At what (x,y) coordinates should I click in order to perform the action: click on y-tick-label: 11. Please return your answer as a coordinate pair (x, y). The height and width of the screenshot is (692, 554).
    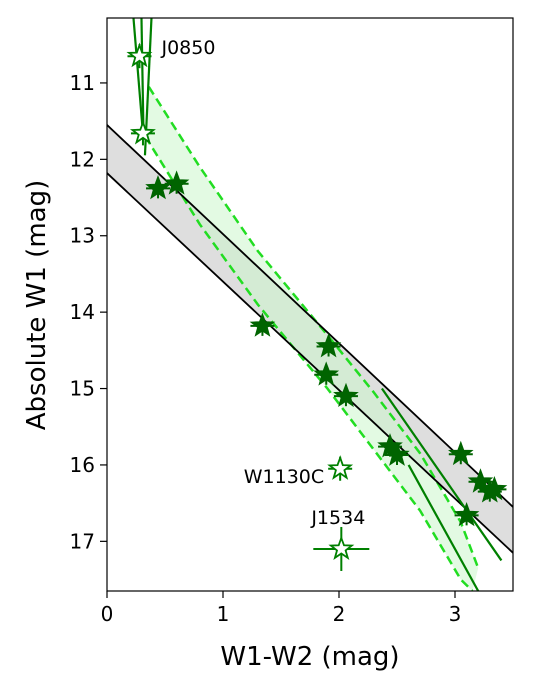
    Looking at the image, I should click on (82, 83).